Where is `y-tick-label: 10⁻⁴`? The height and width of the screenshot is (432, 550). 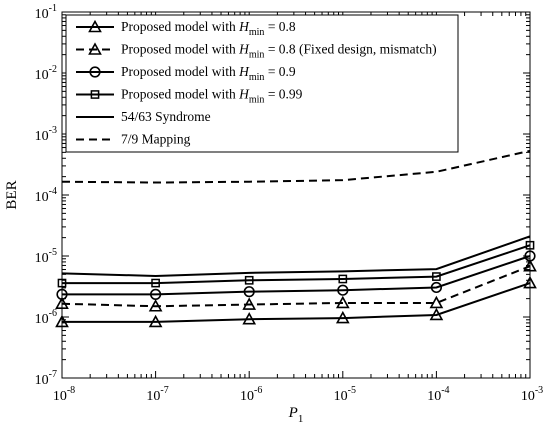
y-tick-label: 10⁻⁴ is located at coordinates (46, 195).